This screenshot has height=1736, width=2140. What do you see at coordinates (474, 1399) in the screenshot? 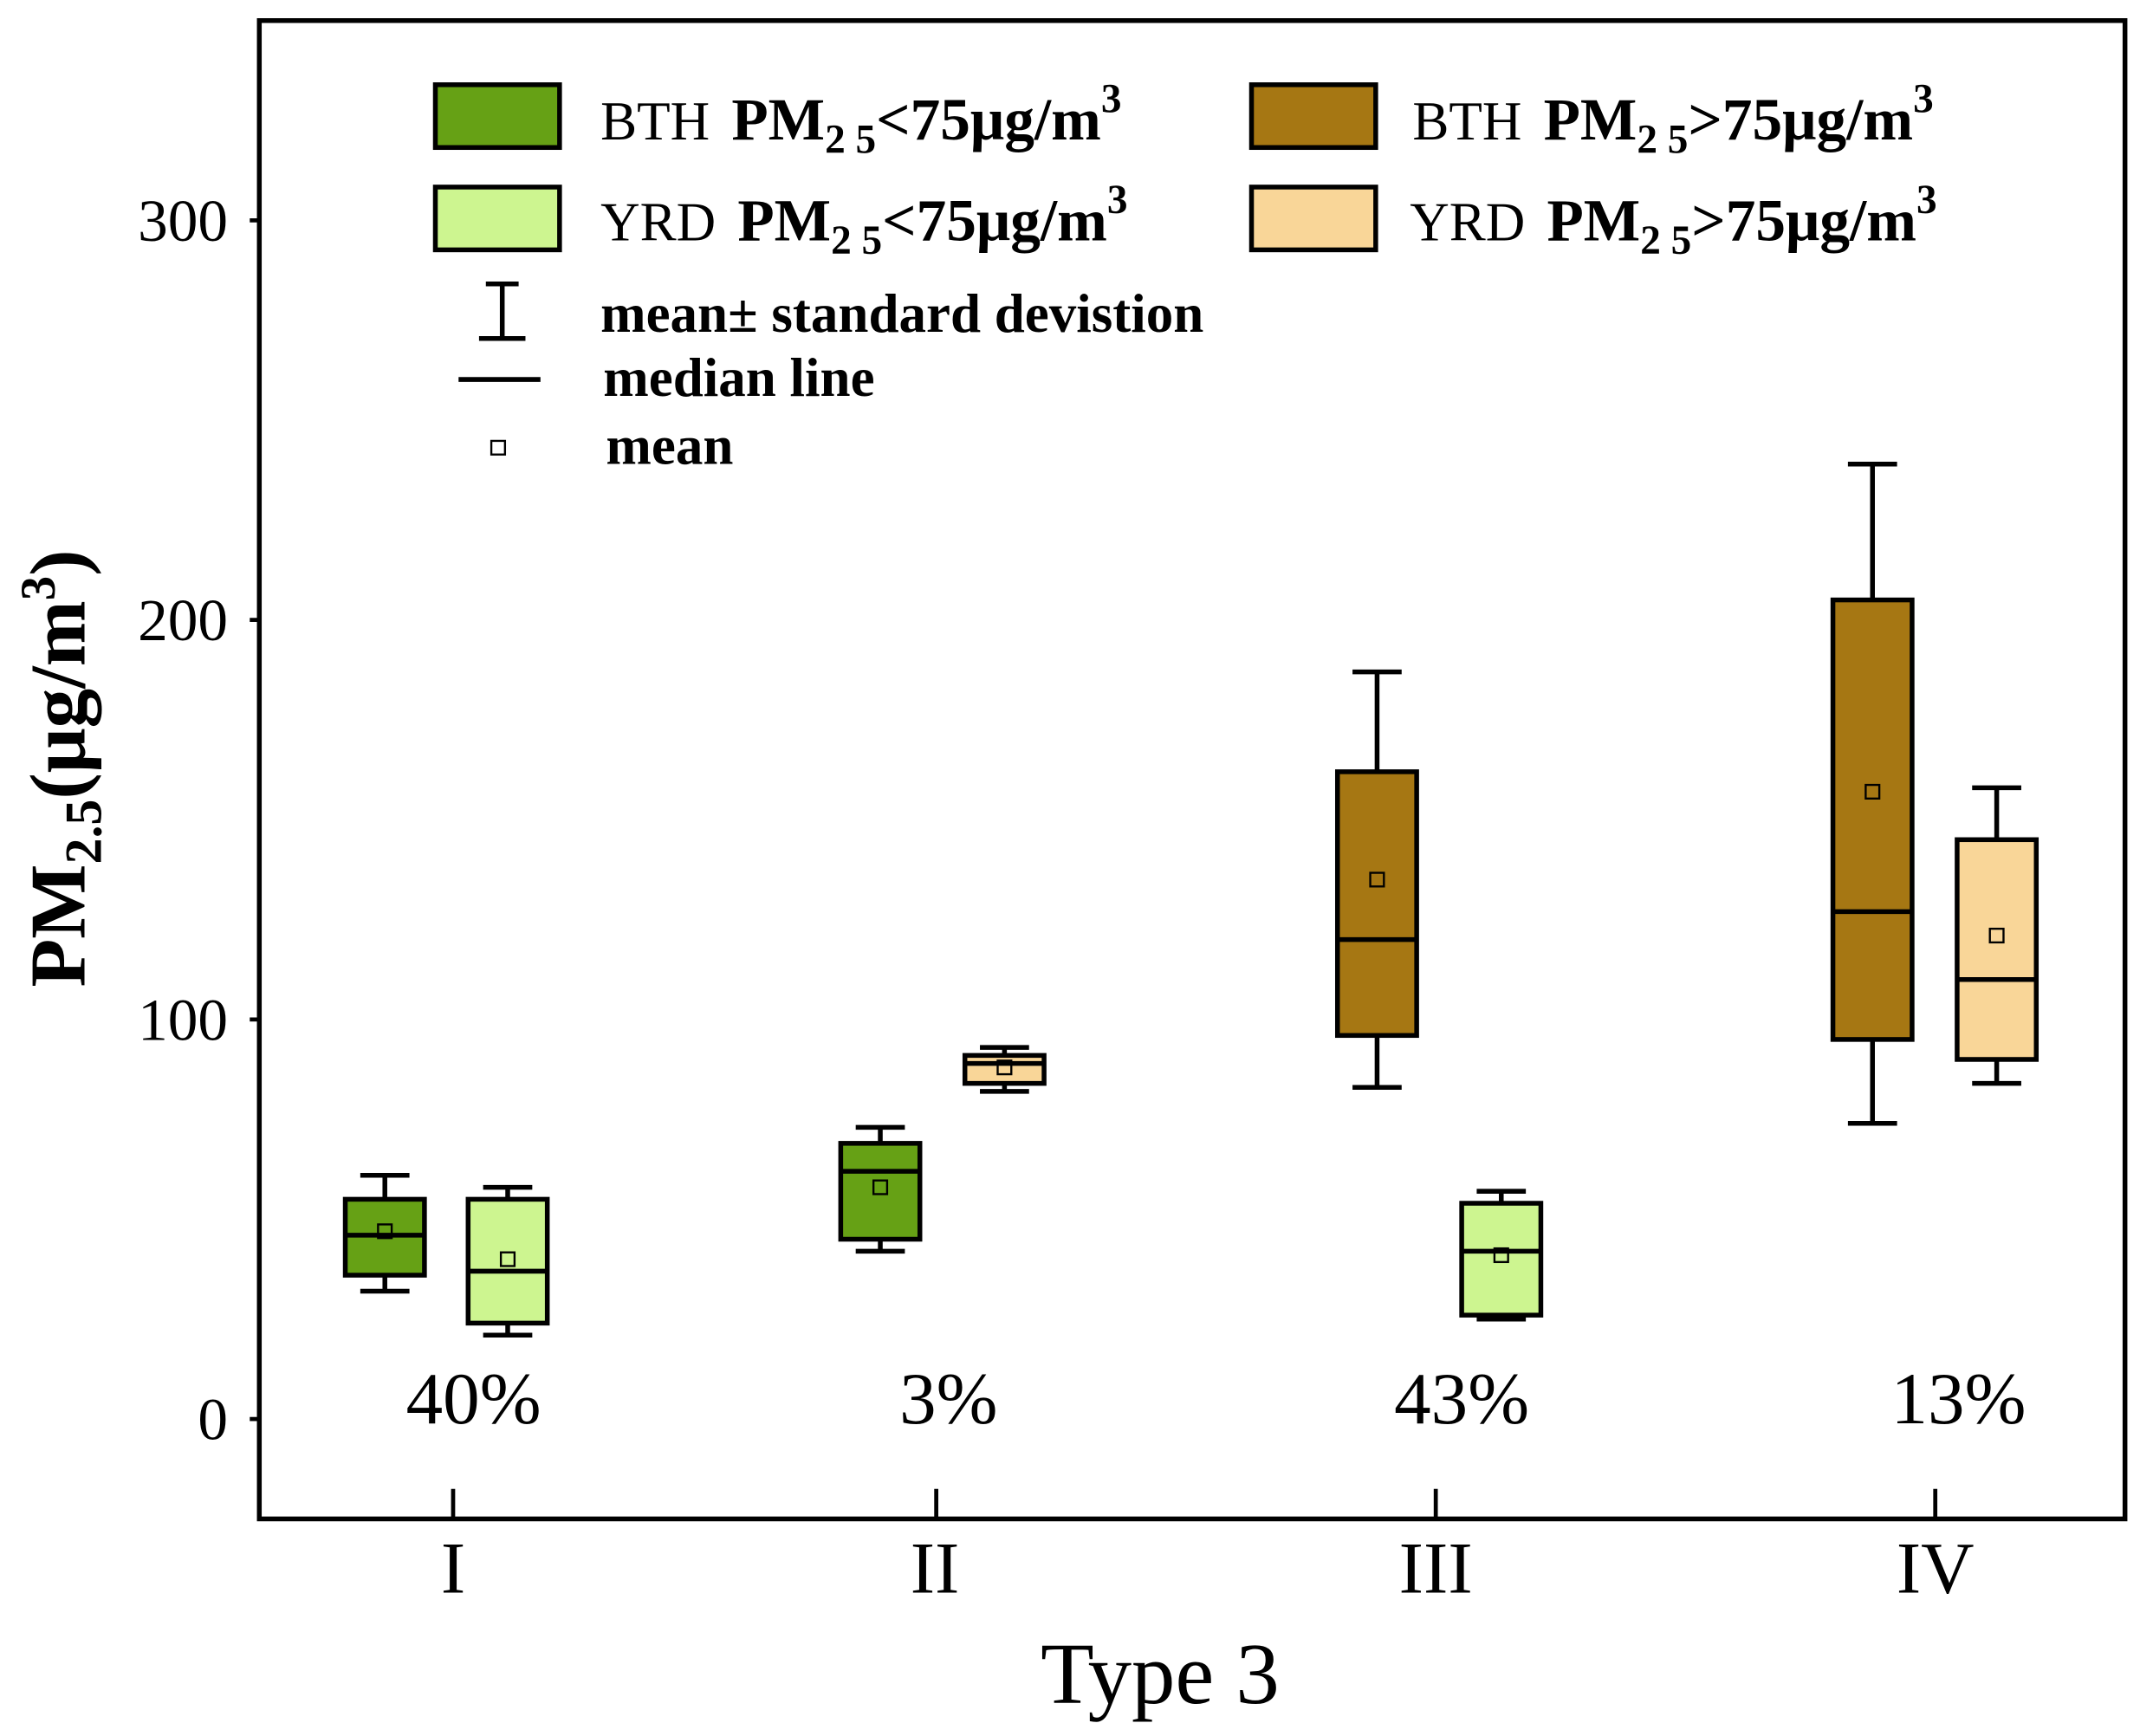
I see `percent-label-I: 40%` at bounding box center [474, 1399].